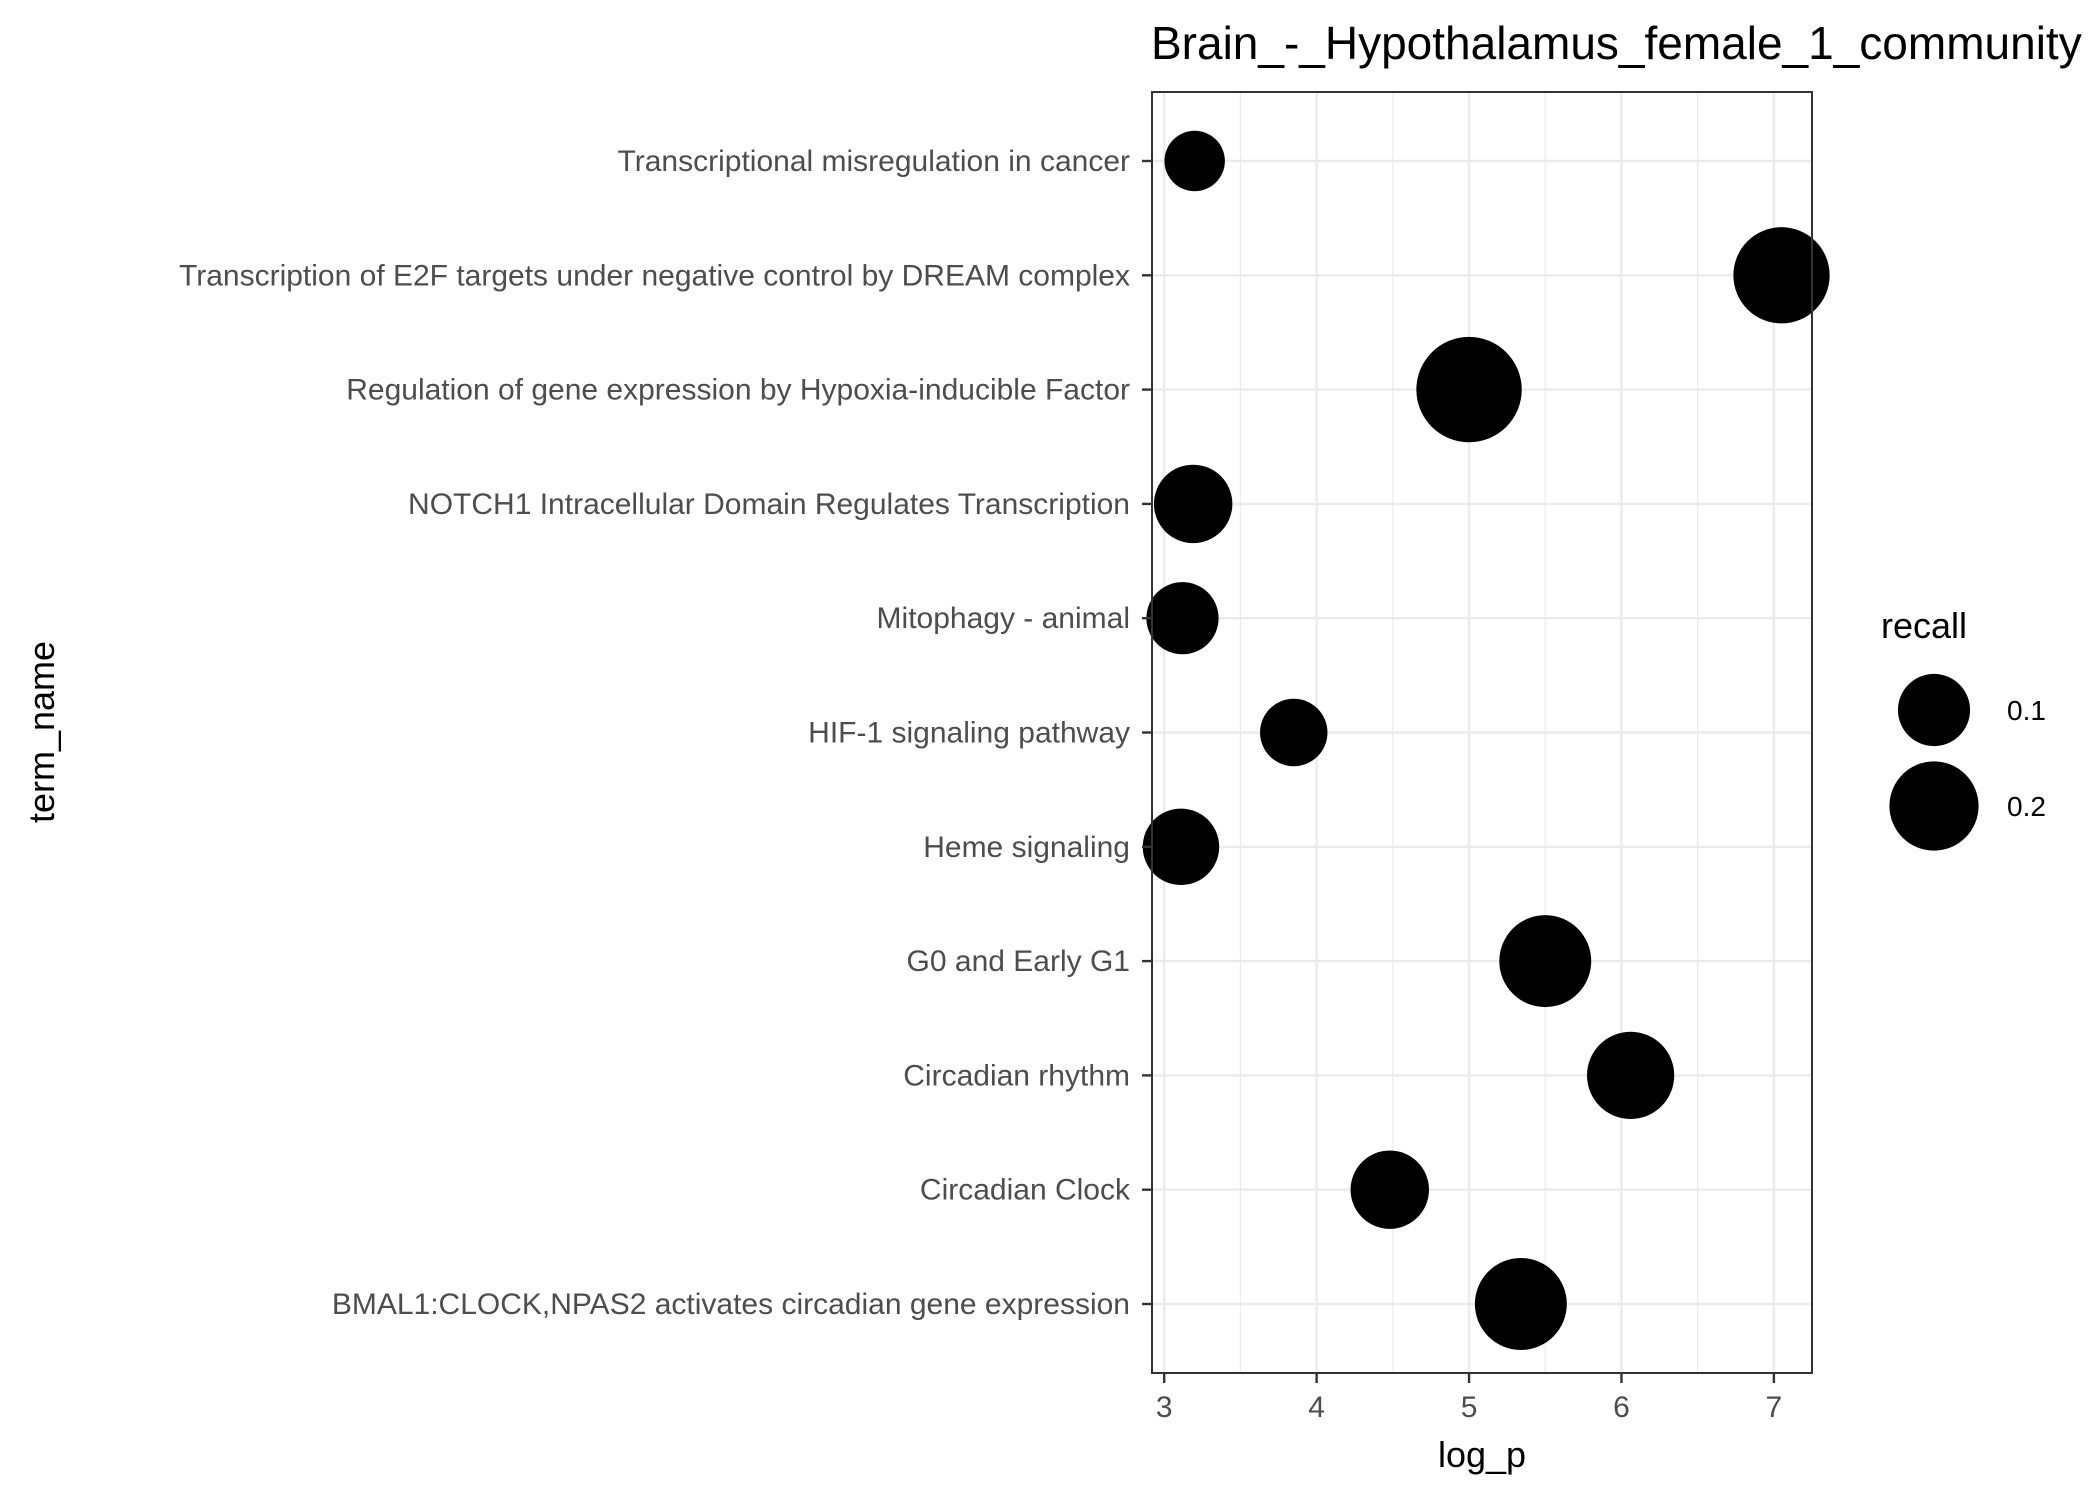 The width and height of the screenshot is (2100, 1499). Describe the element at coordinates (1616, 43) in the screenshot. I see `chart-title: Brain_-_Hypothalamus_female_1_community` at that location.